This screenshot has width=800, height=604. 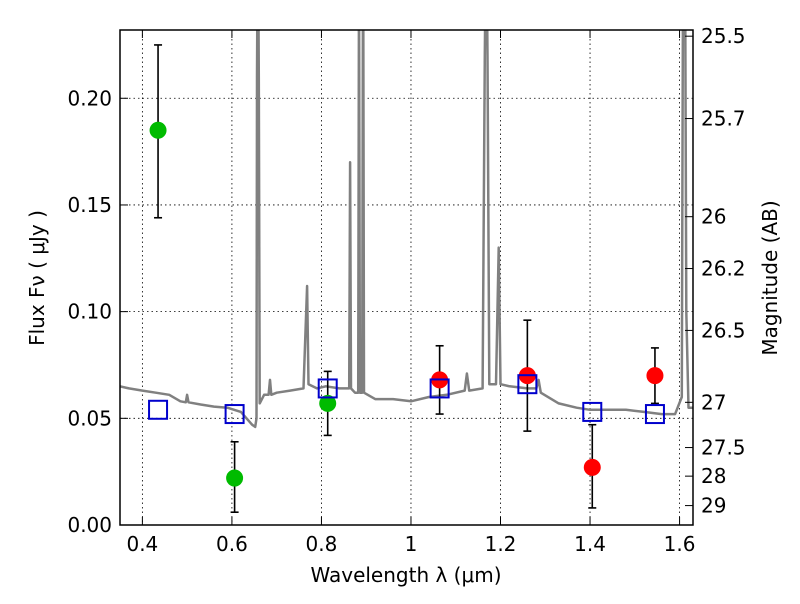 I want to click on y2-tick-label: 27.5, so click(x=723, y=448).